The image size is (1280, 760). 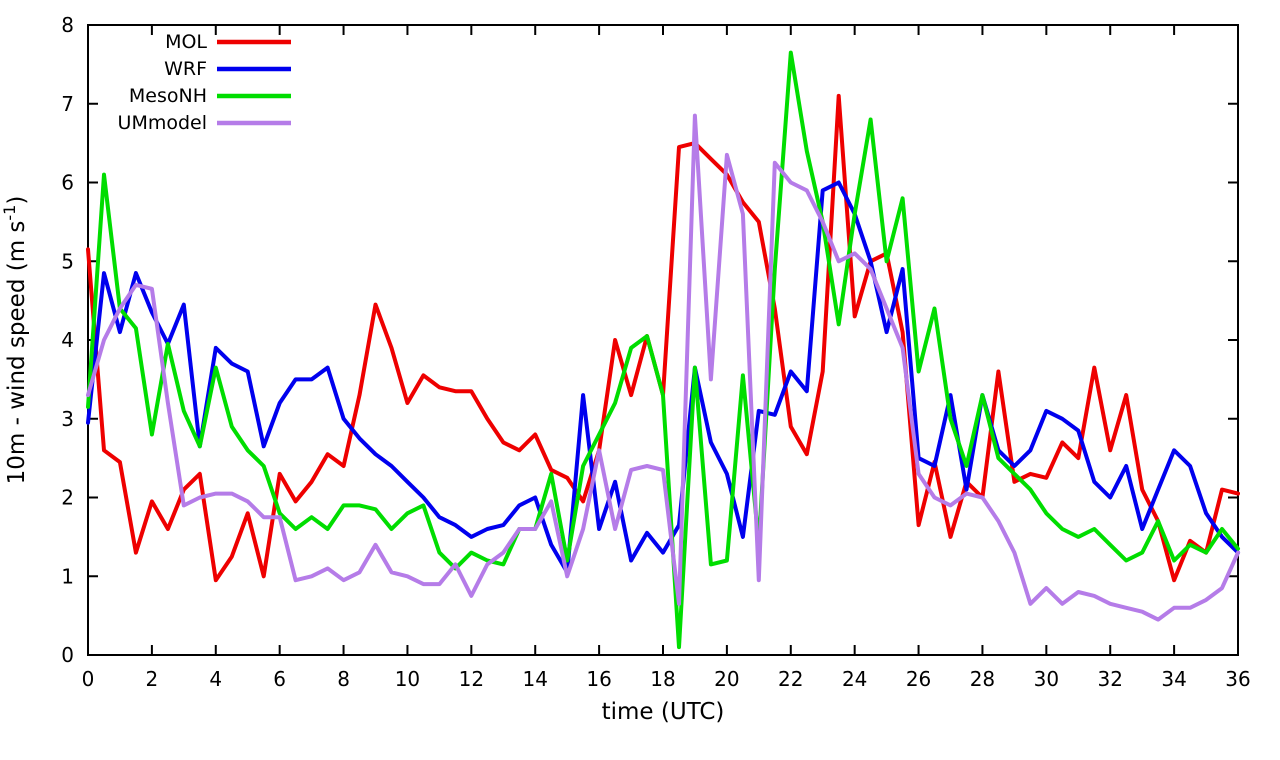 What do you see at coordinates (662, 679) in the screenshot?
I see `x-tick-label: 18` at bounding box center [662, 679].